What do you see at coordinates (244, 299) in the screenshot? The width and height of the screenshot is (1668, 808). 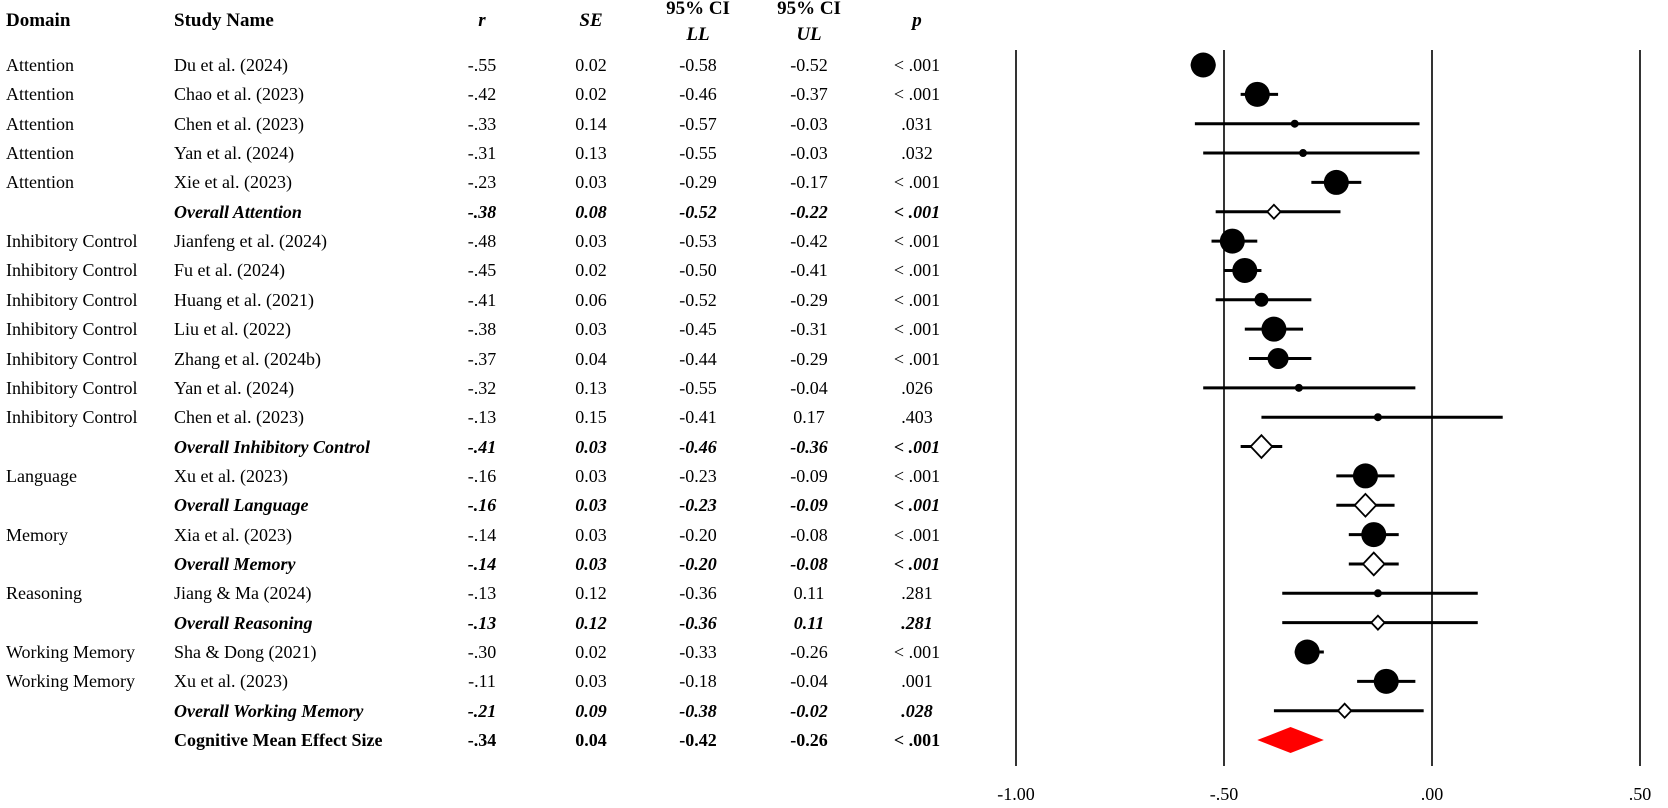 I see `study-study-name-cell: Huang et al. (2021)` at bounding box center [244, 299].